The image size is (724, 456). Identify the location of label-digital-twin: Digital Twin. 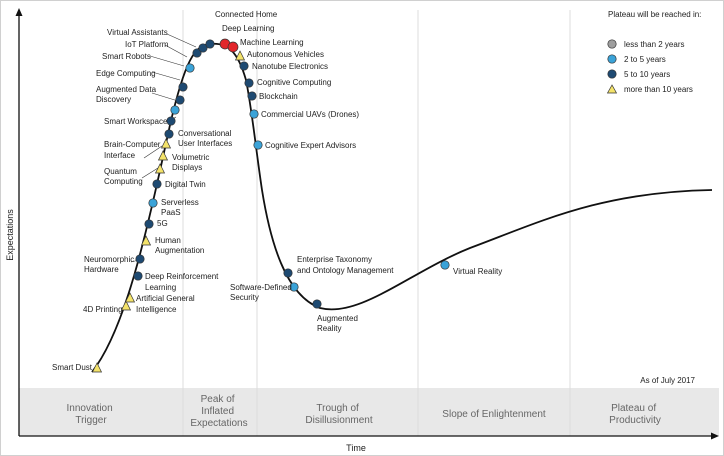
(185, 184).